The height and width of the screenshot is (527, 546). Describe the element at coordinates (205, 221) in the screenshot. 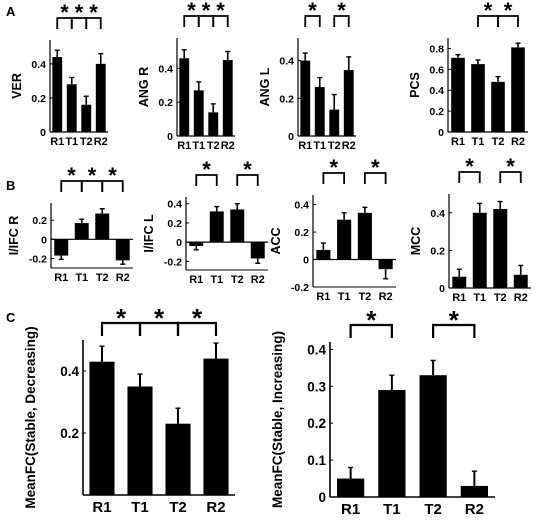

I see `chart-6: -0.2 0 0.2 0.4 R1 T1 T2 R2 I/IFC L * *` at that location.